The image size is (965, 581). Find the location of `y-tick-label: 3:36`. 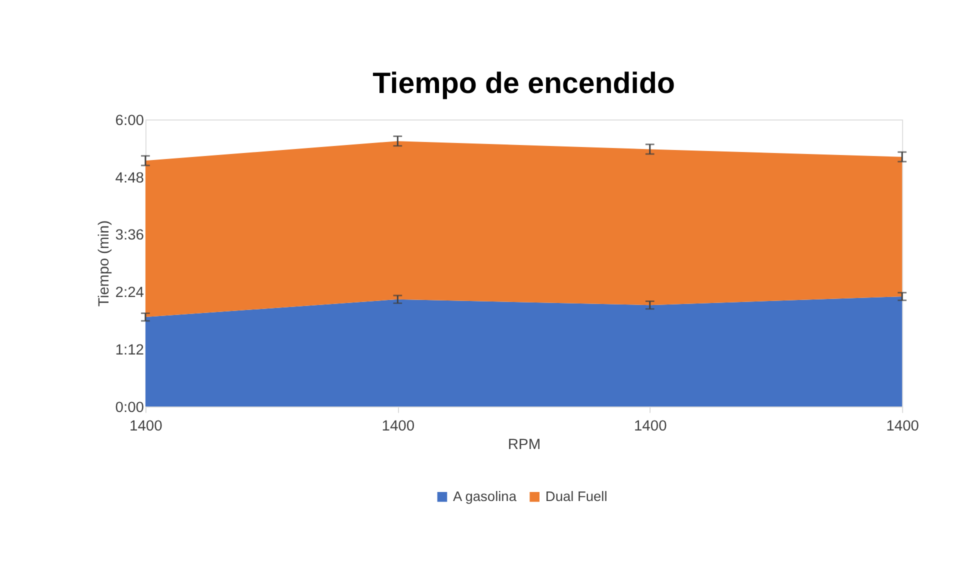

y-tick-label: 3:36 is located at coordinates (129, 236).